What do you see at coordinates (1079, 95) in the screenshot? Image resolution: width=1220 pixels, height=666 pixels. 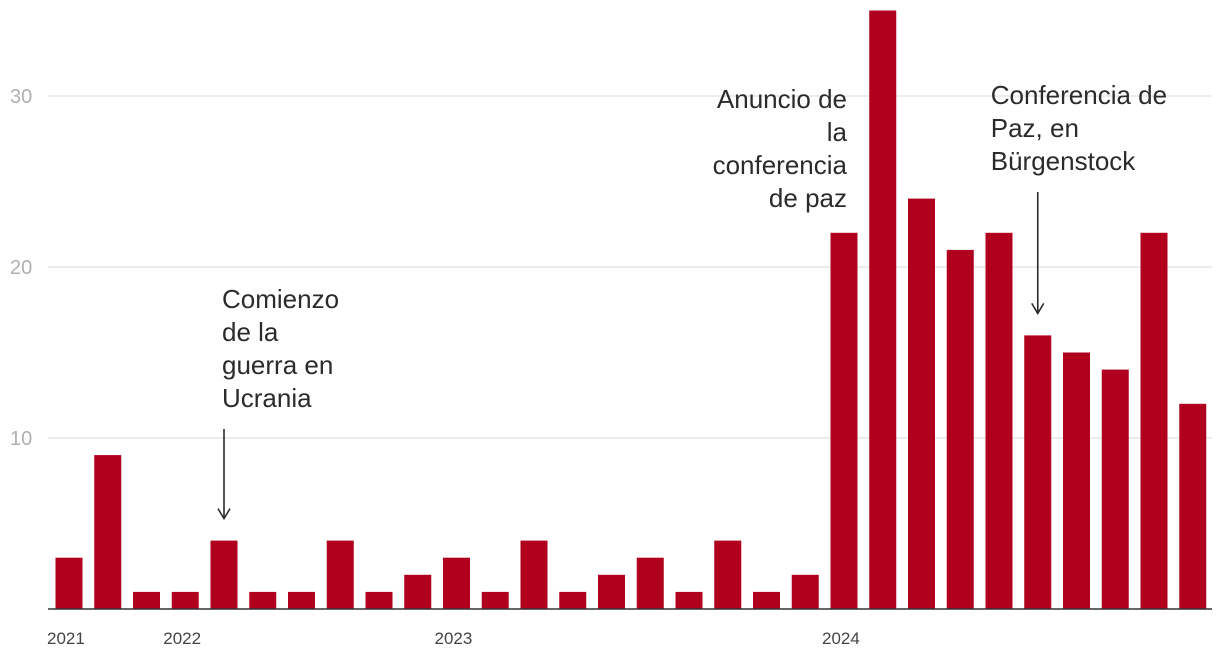 I see `annotation-text: Conferencia de` at bounding box center [1079, 95].